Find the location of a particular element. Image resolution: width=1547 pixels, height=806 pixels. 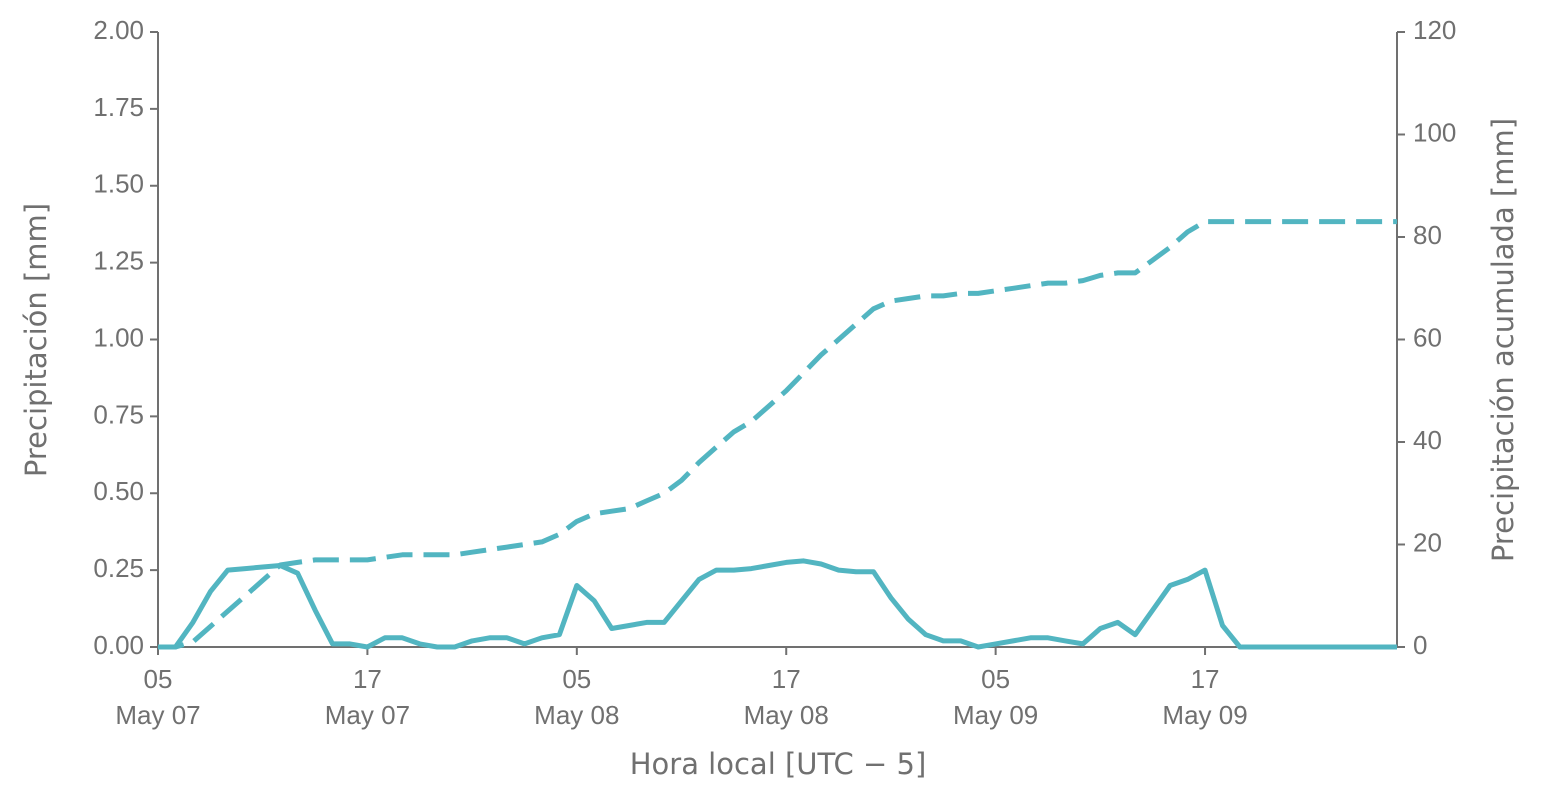

y2-tick-label: 120 is located at coordinates (1434, 30).